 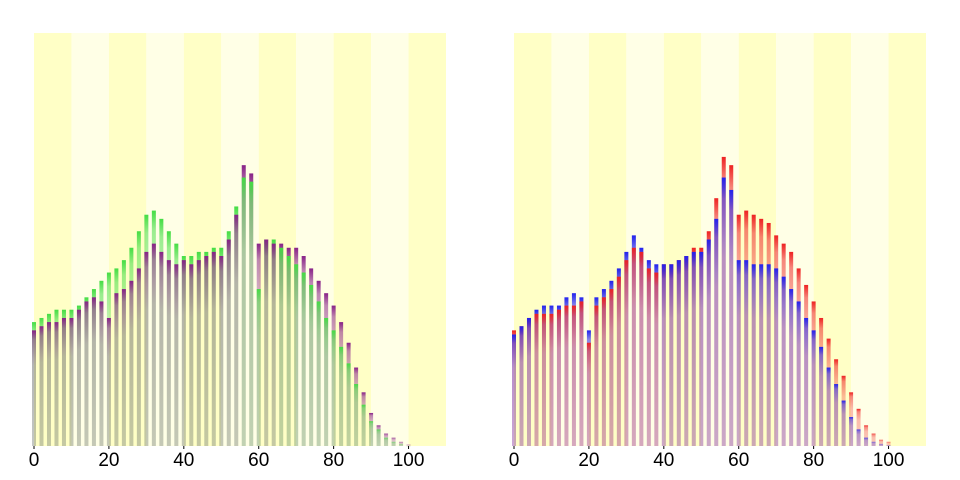 I want to click on x-tick-label: 60, so click(x=738, y=460).